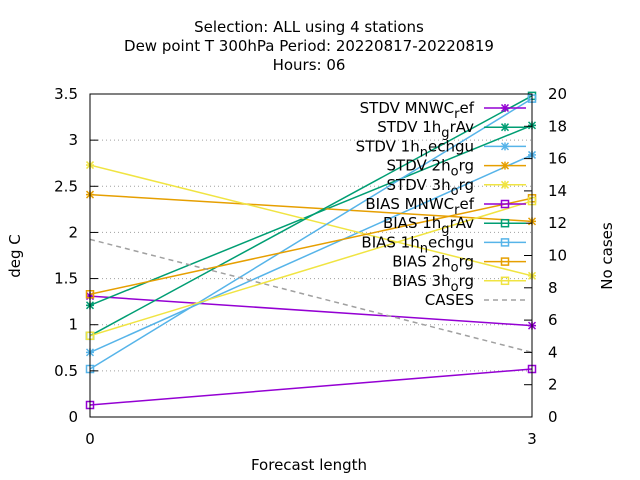 The image size is (640, 480). What do you see at coordinates (417, 244) in the screenshot?
I see `legend-label: BIAS 1hnechgu` at bounding box center [417, 244].